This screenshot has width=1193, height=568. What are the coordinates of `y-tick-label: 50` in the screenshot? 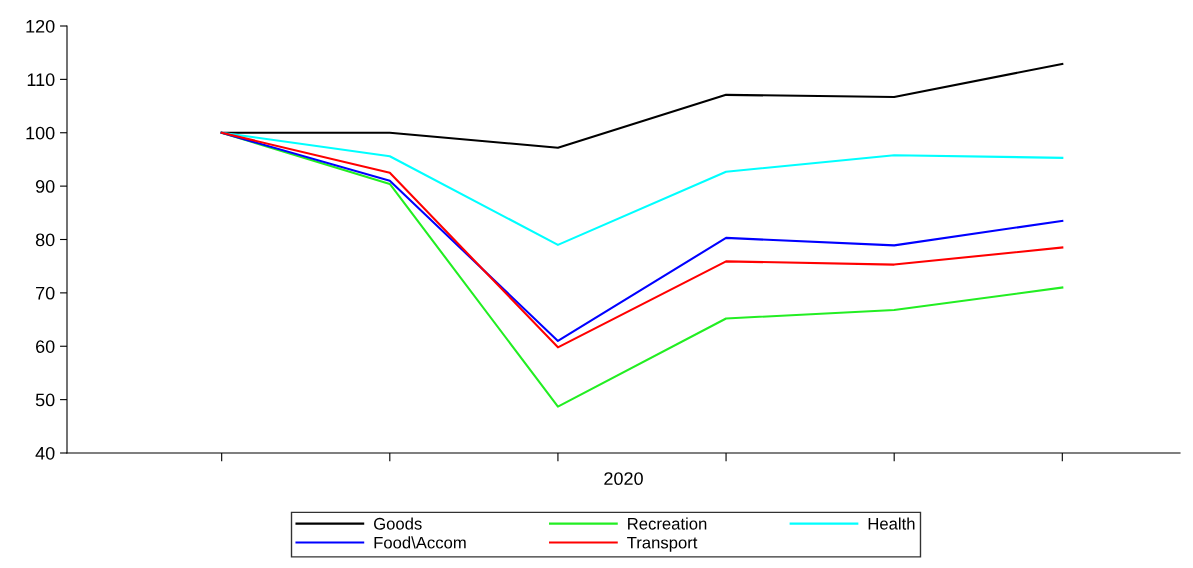 It's located at (45, 400).